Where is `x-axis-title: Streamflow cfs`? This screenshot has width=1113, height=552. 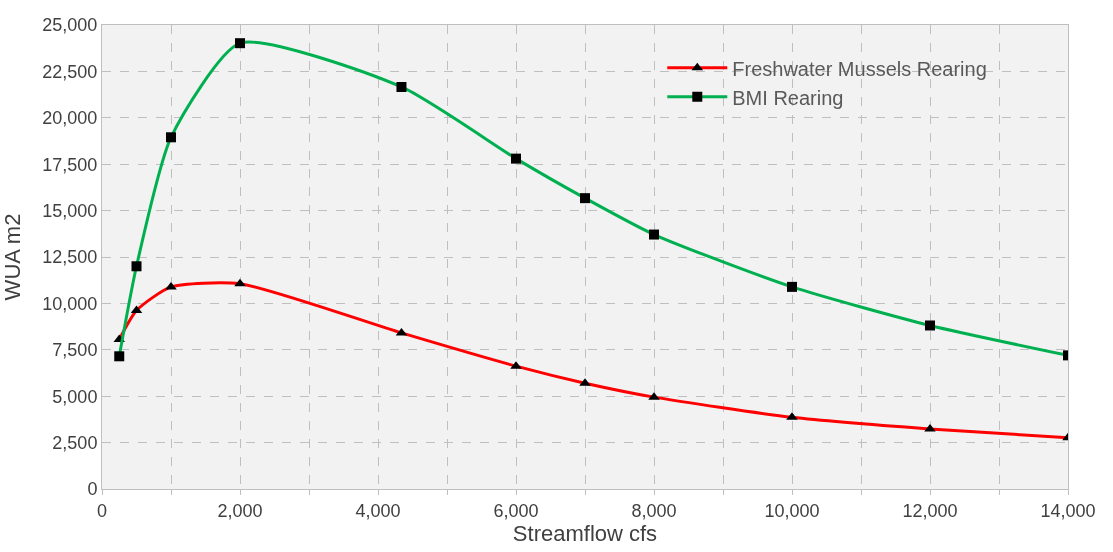 x-axis-title: Streamflow cfs is located at coordinates (585, 533).